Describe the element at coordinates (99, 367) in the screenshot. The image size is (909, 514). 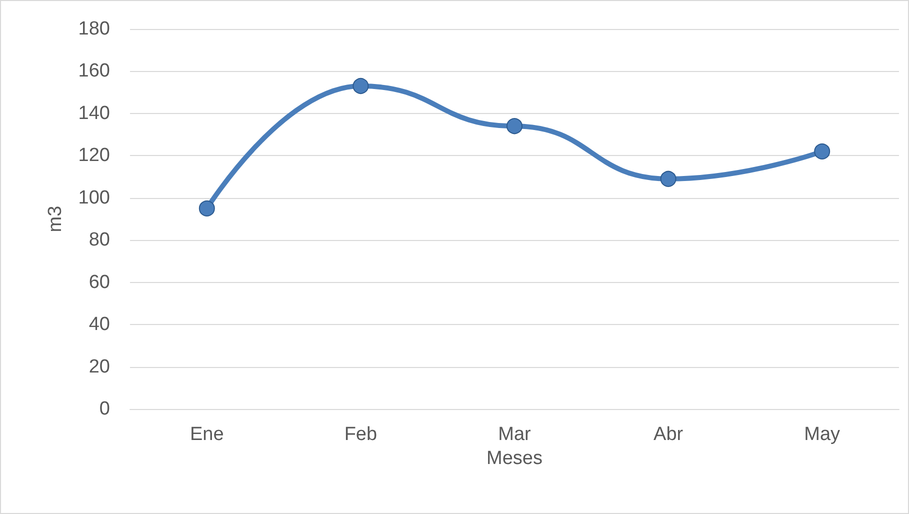
I see `y-tick-label: 20` at that location.